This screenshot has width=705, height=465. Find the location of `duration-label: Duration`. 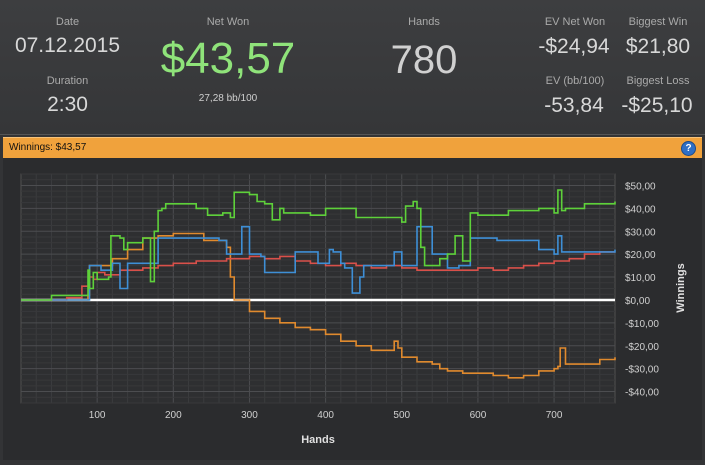

duration-label: Duration is located at coordinates (67, 81).